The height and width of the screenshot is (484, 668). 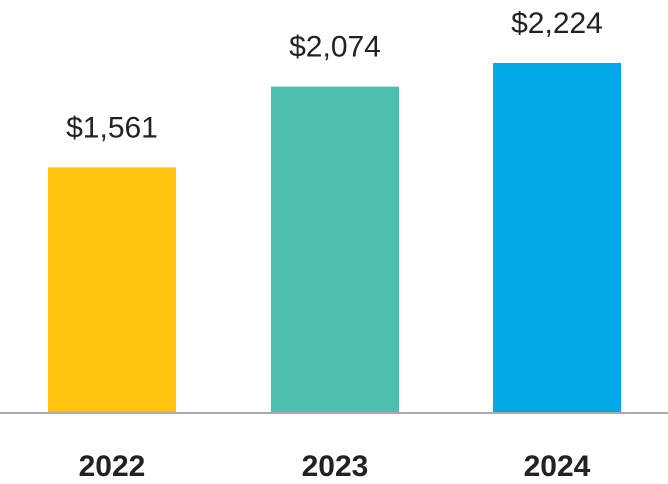 What do you see at coordinates (112, 466) in the screenshot?
I see `x-tick-label-2022: 2022` at bounding box center [112, 466].